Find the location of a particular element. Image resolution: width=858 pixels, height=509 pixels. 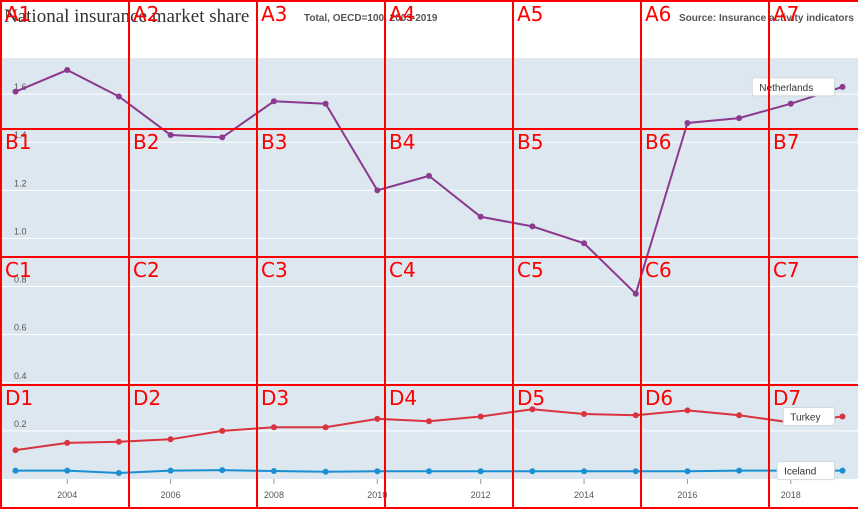

y-tick-label: 1.4 is located at coordinates (20, 135).